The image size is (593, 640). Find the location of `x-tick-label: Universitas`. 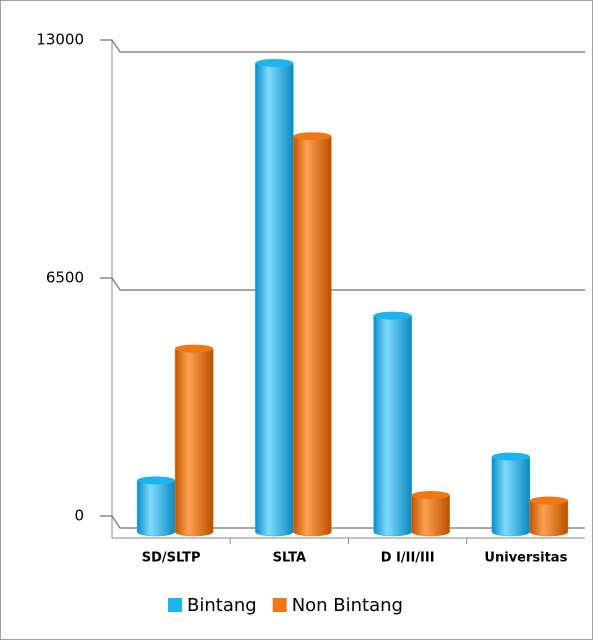

x-tick-label: Universitas is located at coordinates (525, 558).